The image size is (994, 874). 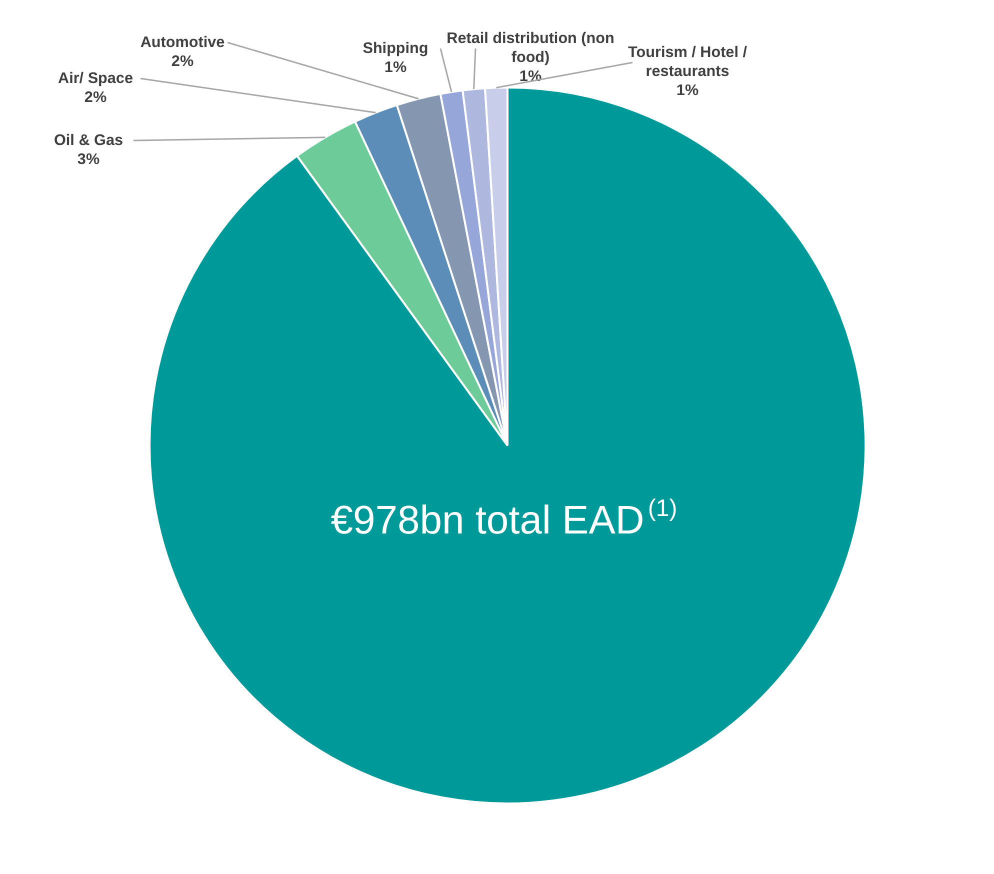 What do you see at coordinates (95, 78) in the screenshot?
I see `slice-label: Air/ Space` at bounding box center [95, 78].